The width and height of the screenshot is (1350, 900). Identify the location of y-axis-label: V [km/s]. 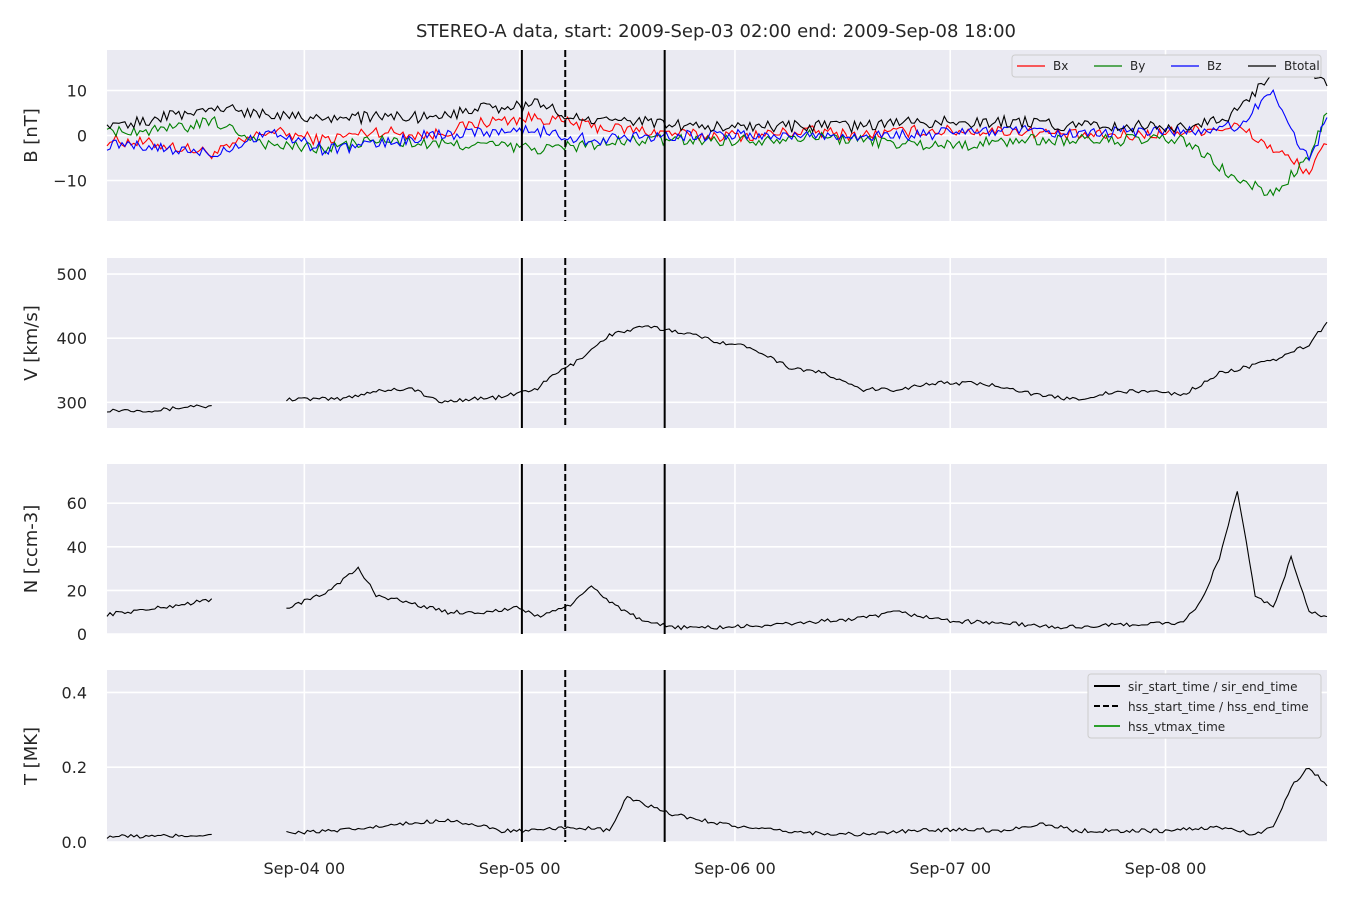
(31, 342).